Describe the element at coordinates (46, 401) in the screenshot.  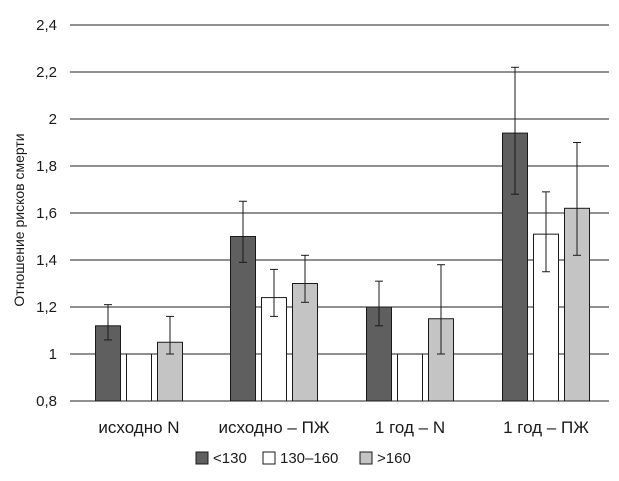
I see `y-tick-label: 0,8` at that location.